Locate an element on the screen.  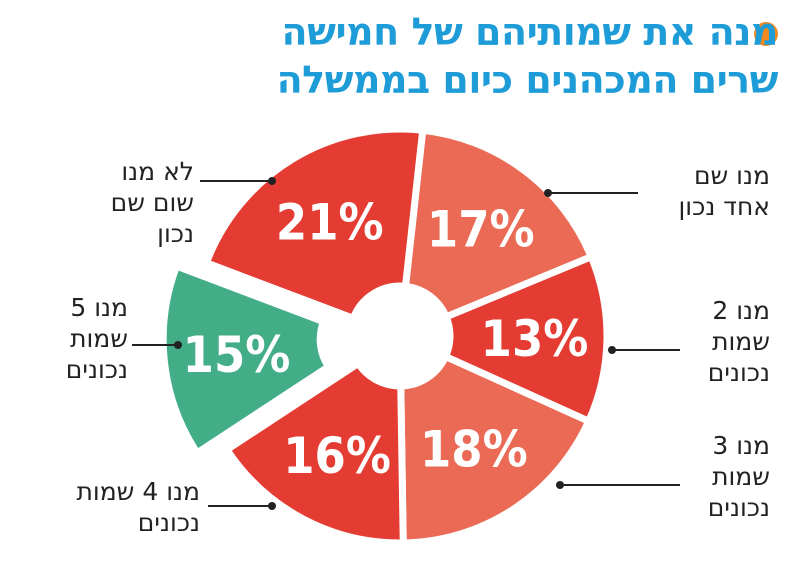
title-line-1: מנה את שמותיהם של חמישה is located at coordinates (530, 32).